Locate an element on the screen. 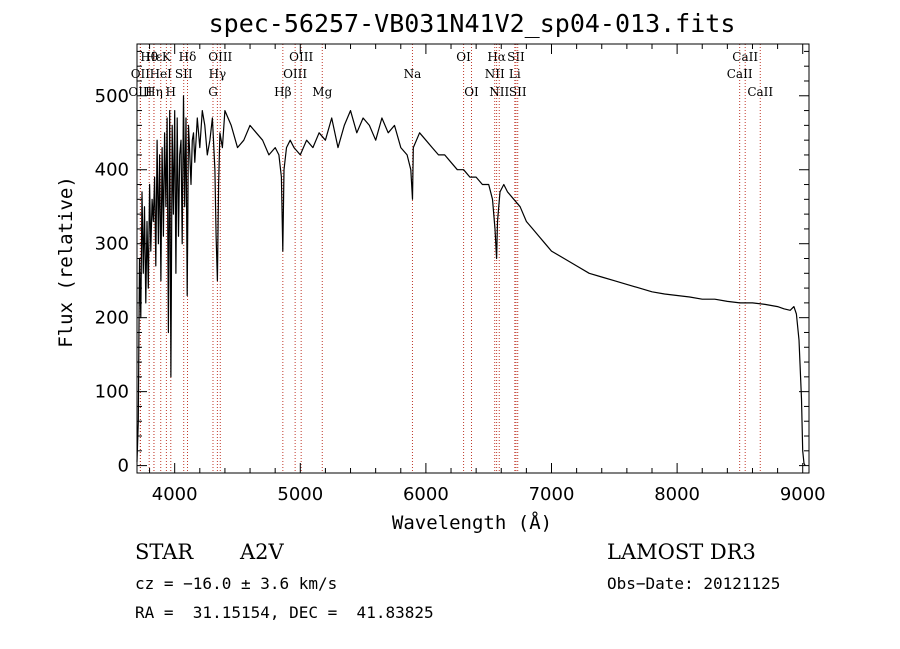 The width and height of the screenshot is (900, 649). line-label-5: OIII is located at coordinates (301, 57).